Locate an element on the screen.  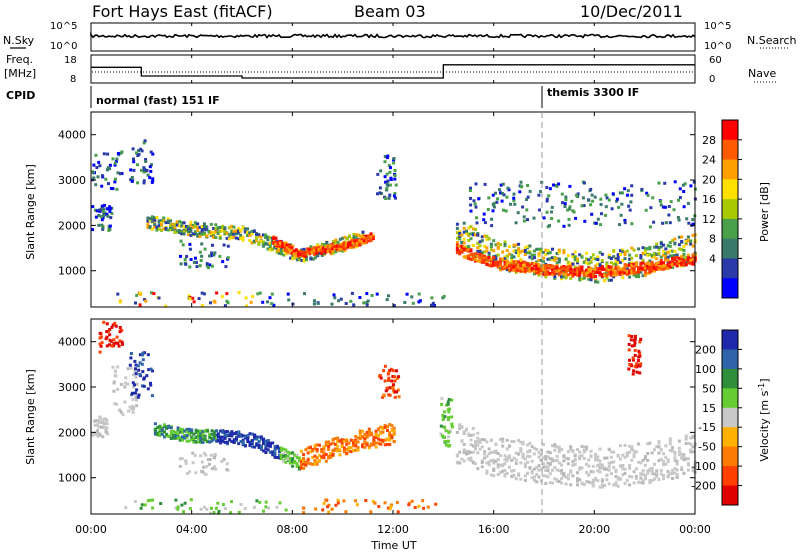
colorbar-label: -200 is located at coordinates (703, 486).